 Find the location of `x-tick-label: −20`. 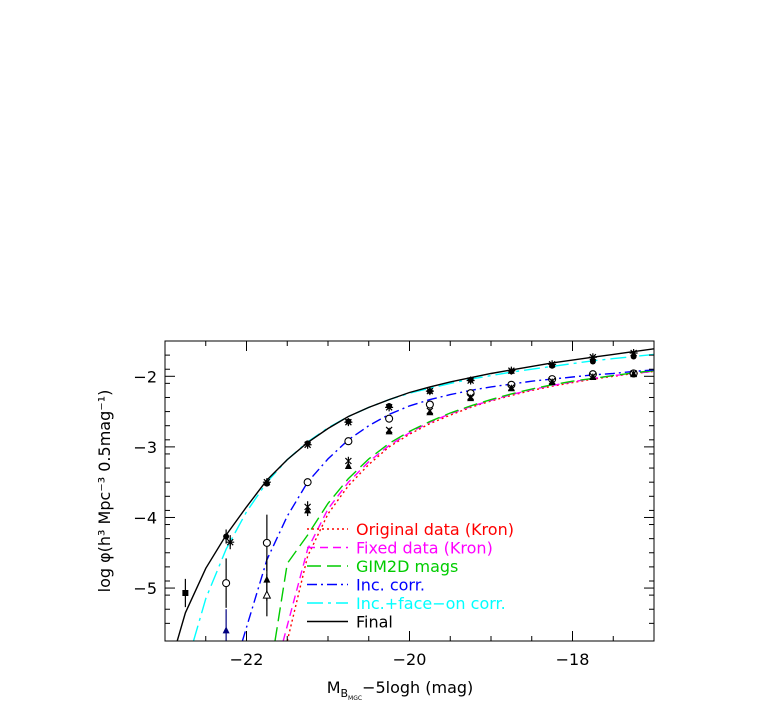

x-tick-label: −20 is located at coordinates (410, 659).